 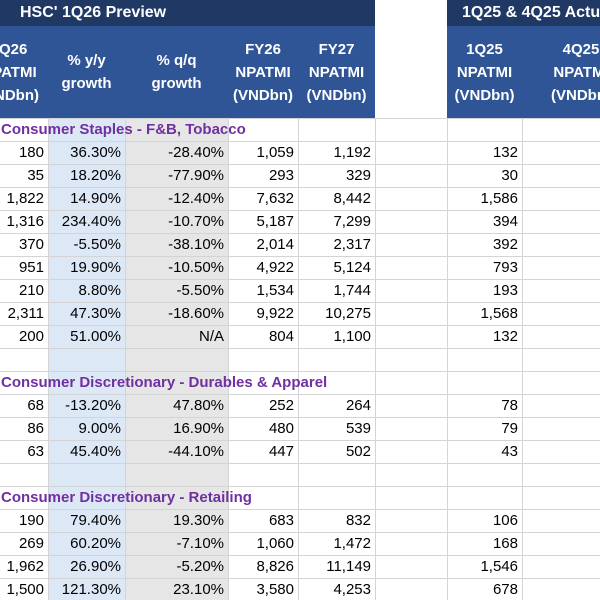 I want to click on cell: 2,317, so click(x=352, y=244).